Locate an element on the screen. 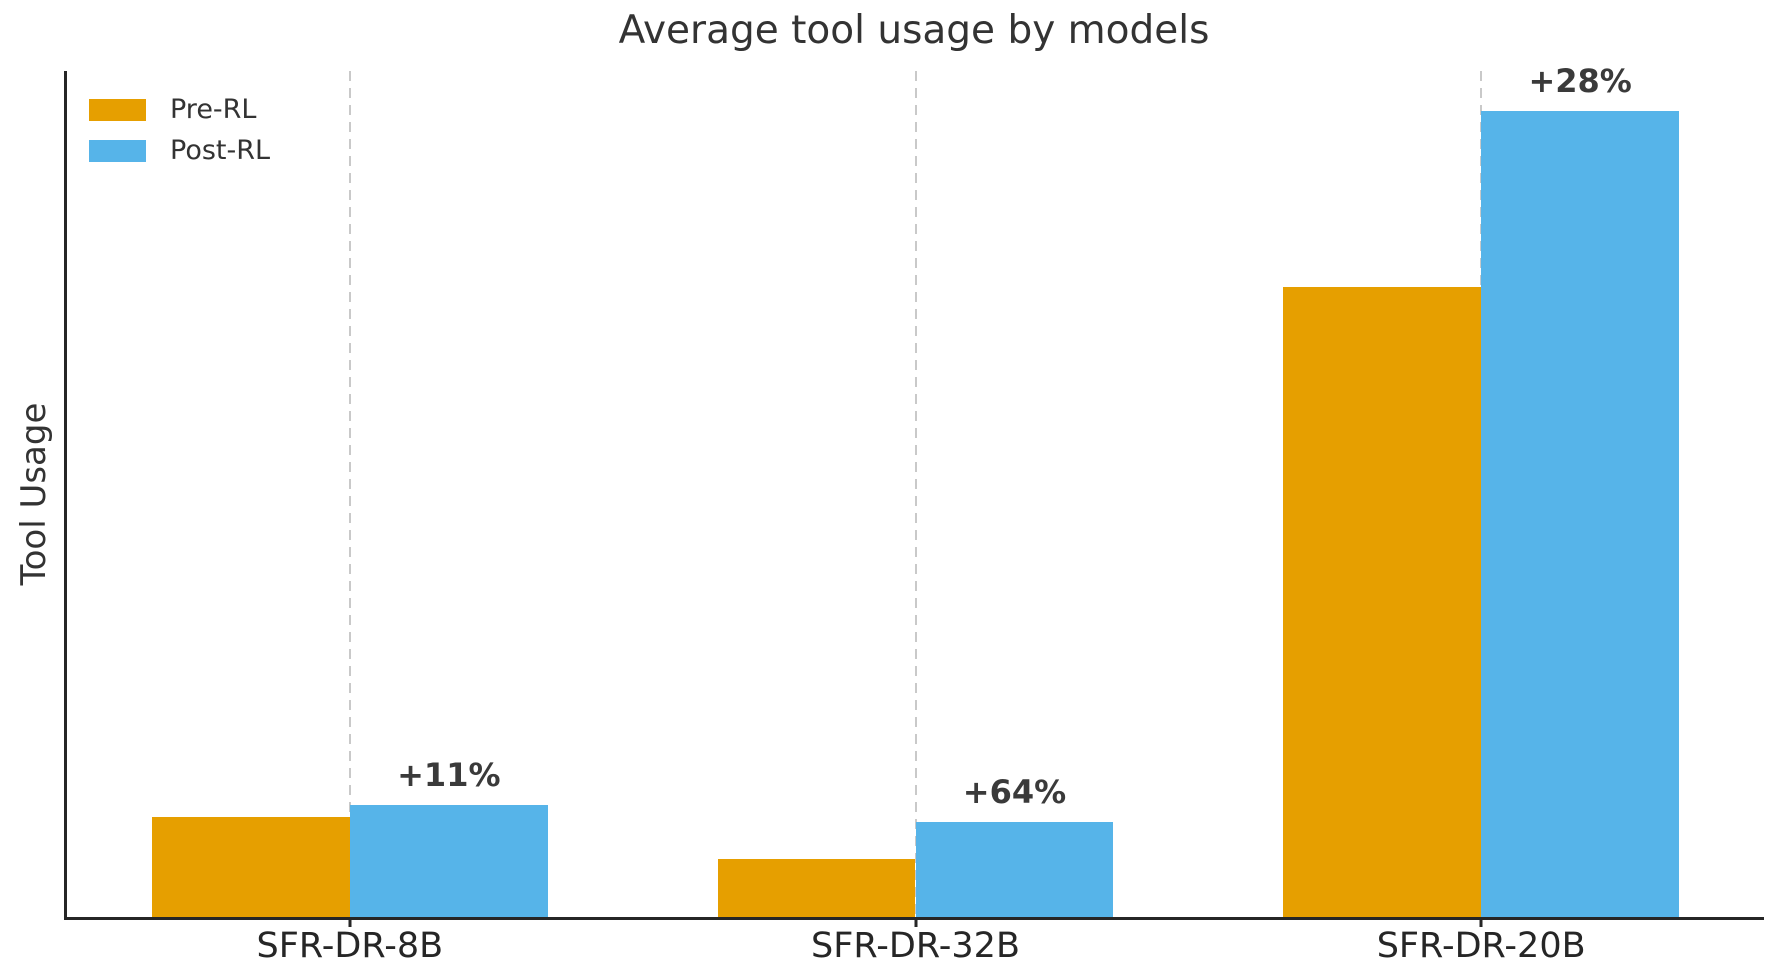  legend-label: Pre-RL is located at coordinates (213, 109).